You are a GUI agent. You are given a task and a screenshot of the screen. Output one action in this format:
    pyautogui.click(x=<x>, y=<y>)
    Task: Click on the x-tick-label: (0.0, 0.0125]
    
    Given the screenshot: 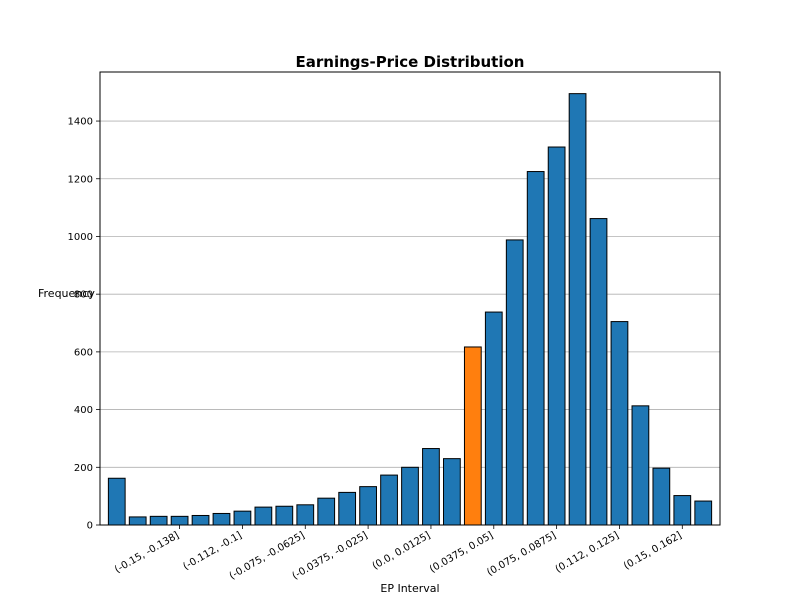 What is the action you would take?
    pyautogui.click(x=402, y=551)
    